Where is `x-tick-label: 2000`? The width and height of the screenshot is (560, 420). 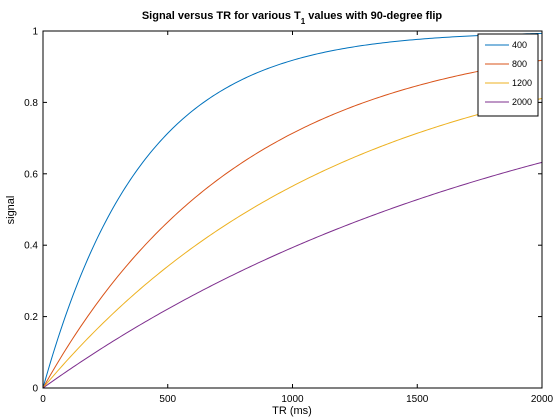
x-tick-label: 2000 is located at coordinates (542, 399).